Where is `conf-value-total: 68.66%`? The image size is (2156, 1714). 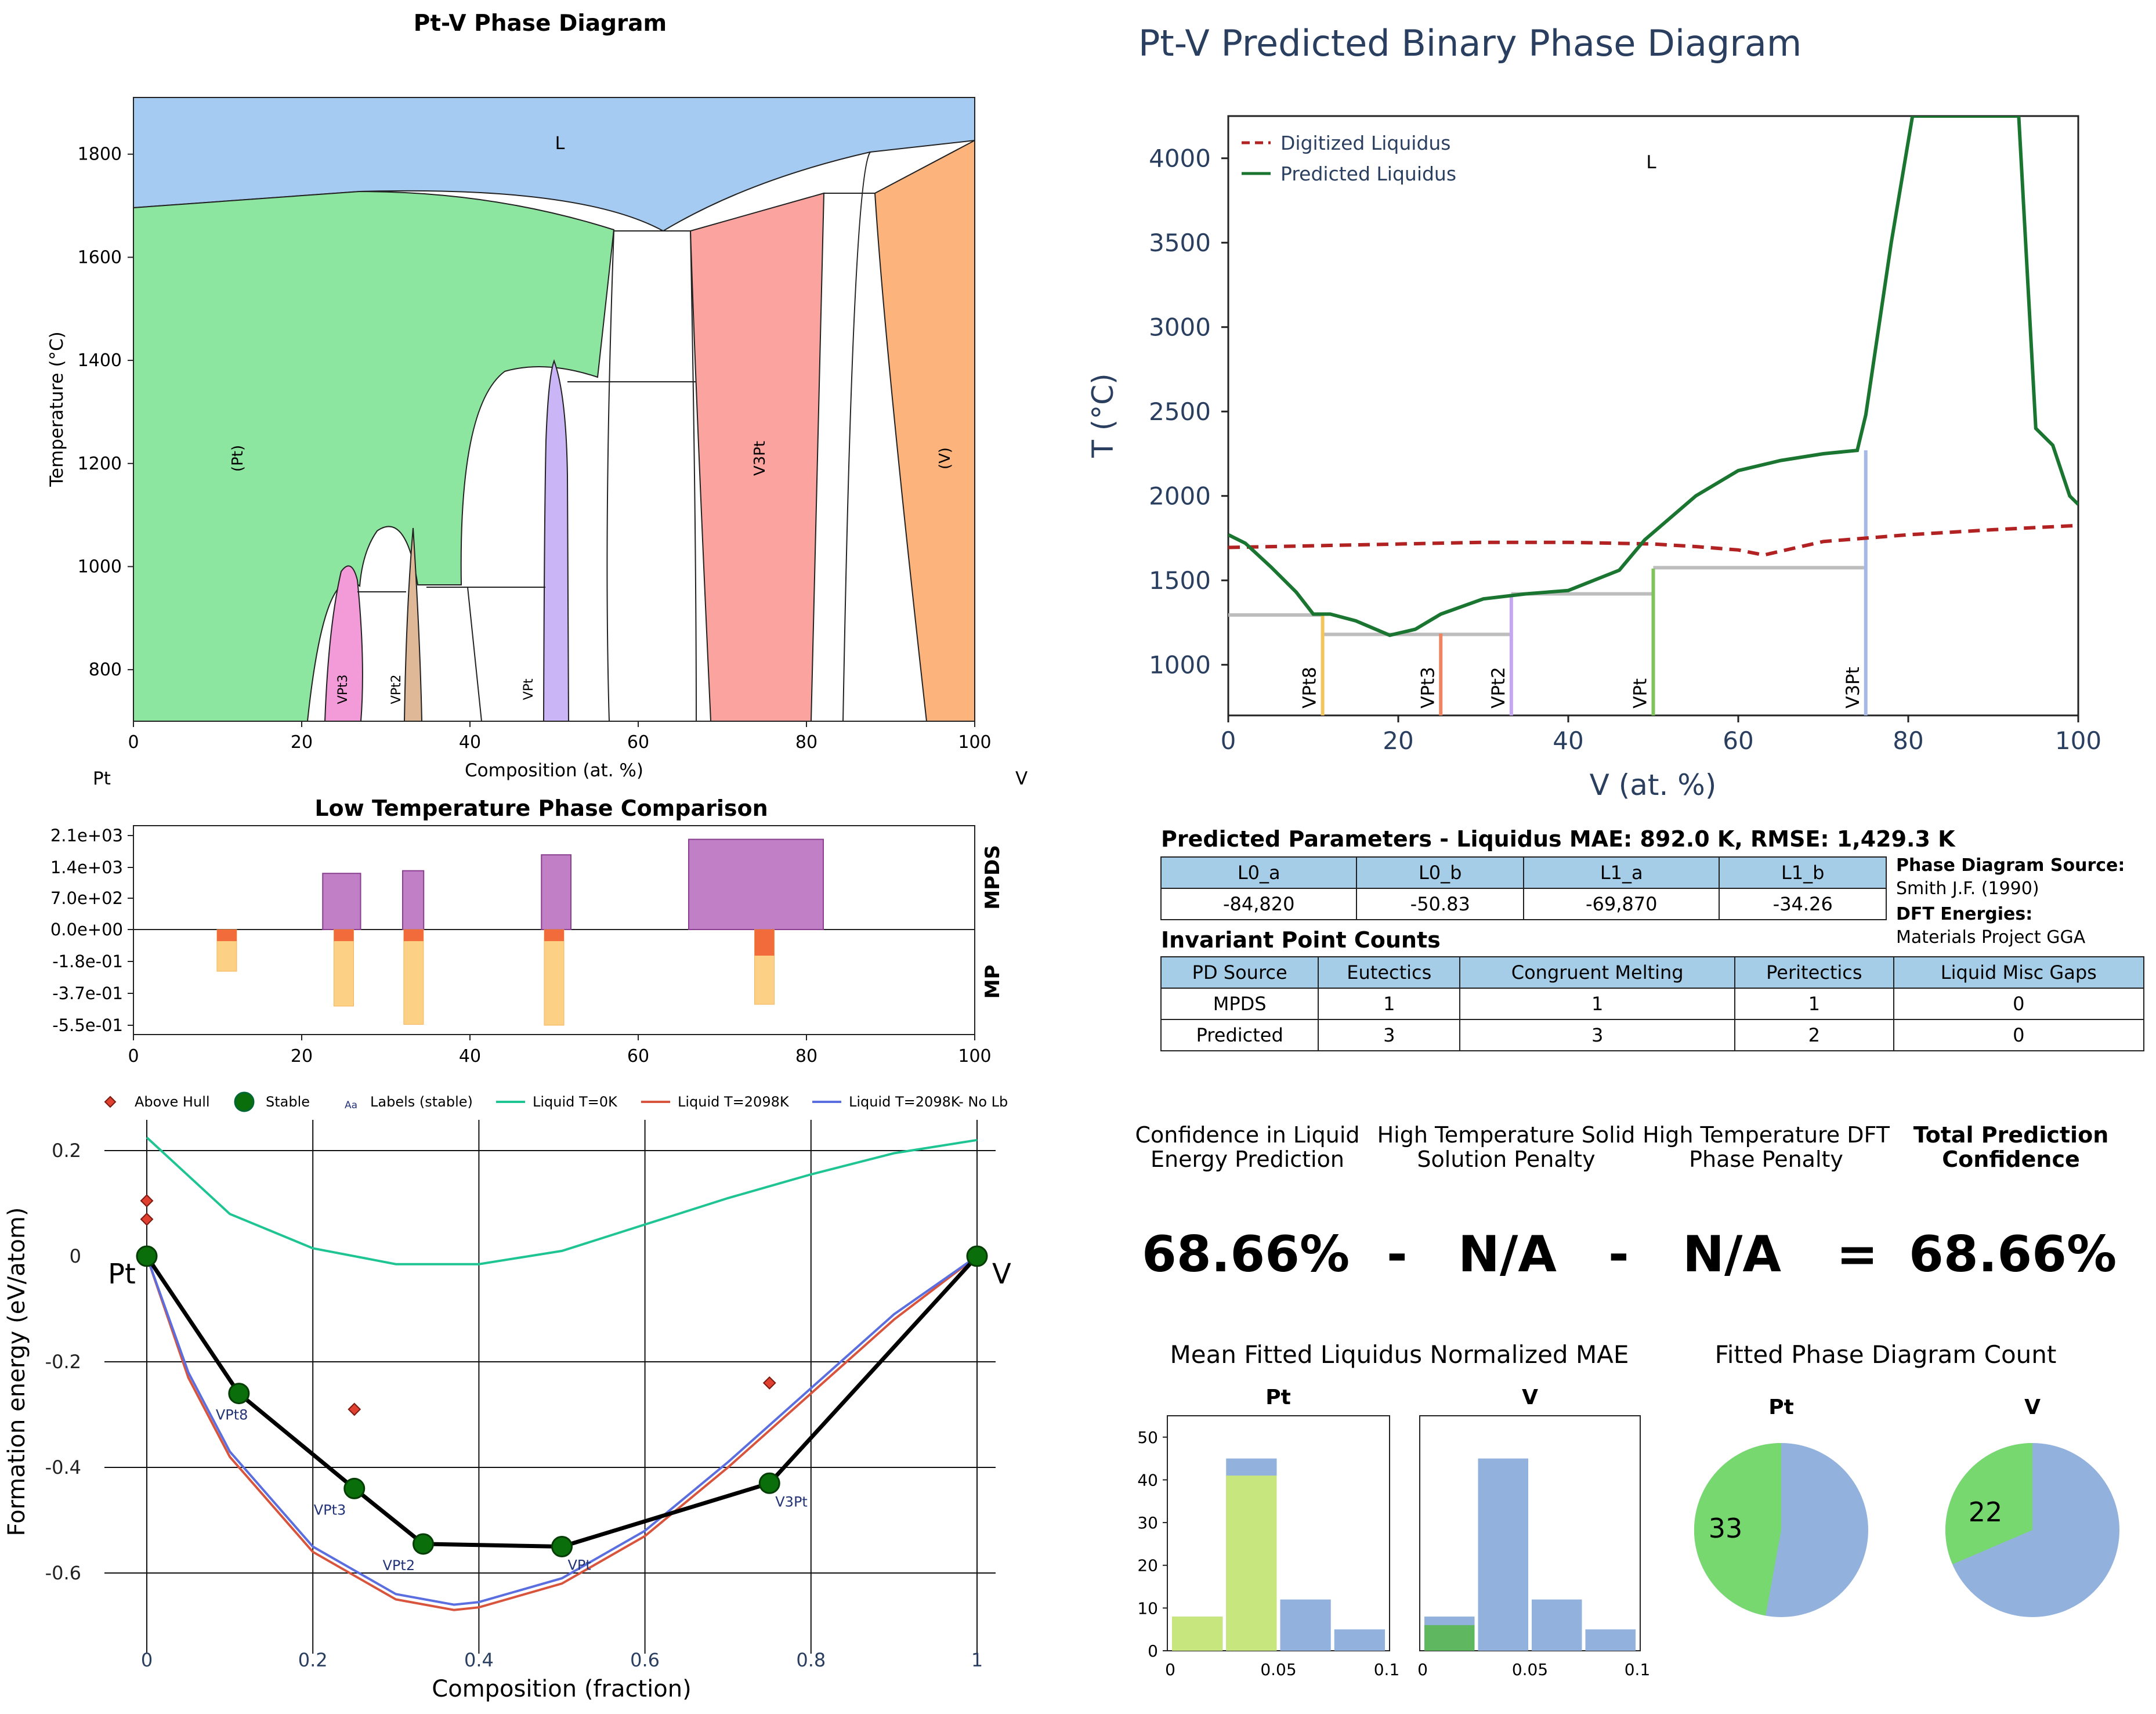 conf-value-total: 68.66% is located at coordinates (2013, 1254).